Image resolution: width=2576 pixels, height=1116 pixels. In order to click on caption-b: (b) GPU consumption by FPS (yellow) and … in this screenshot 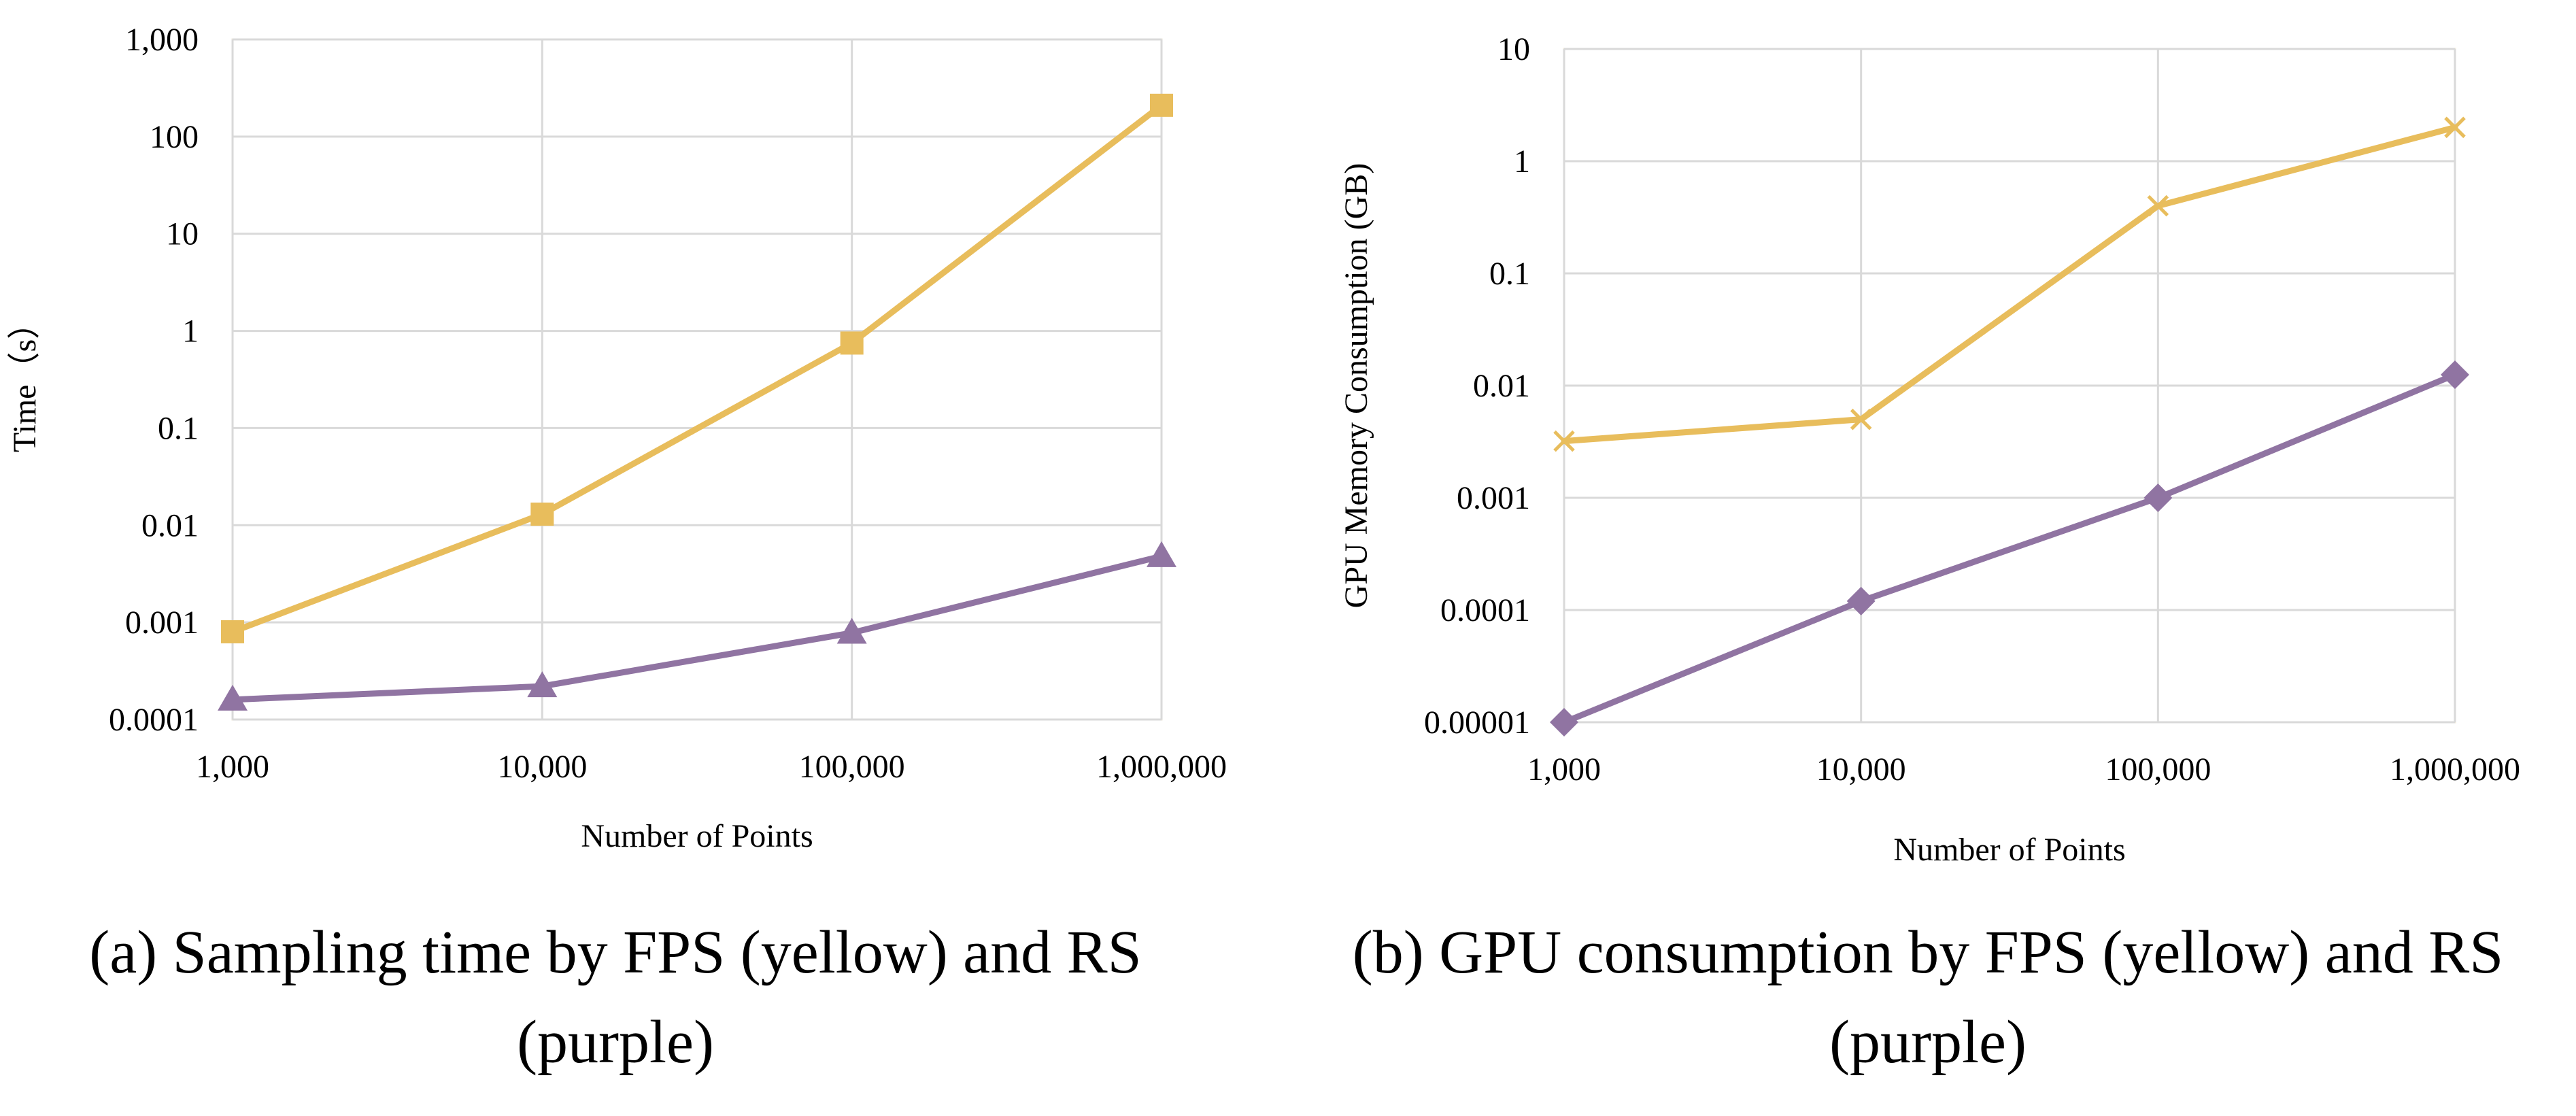, I will do `click(1928, 997)`.